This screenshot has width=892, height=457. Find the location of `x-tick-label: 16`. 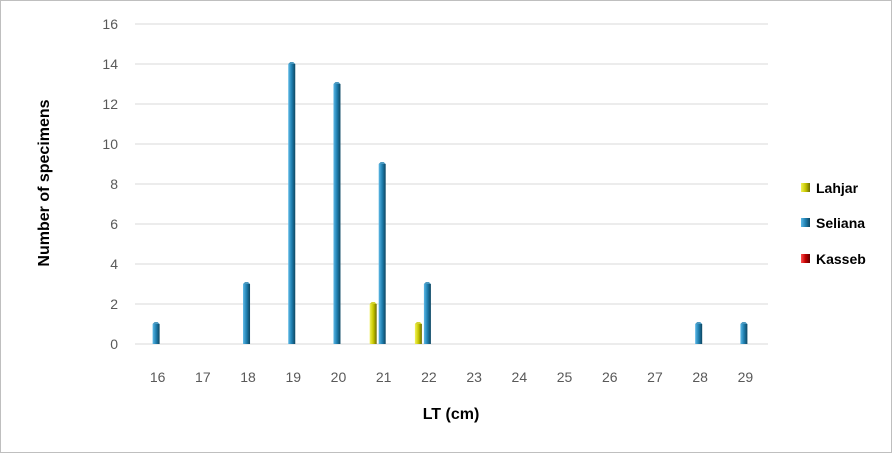

x-tick-label: 16 is located at coordinates (158, 377).